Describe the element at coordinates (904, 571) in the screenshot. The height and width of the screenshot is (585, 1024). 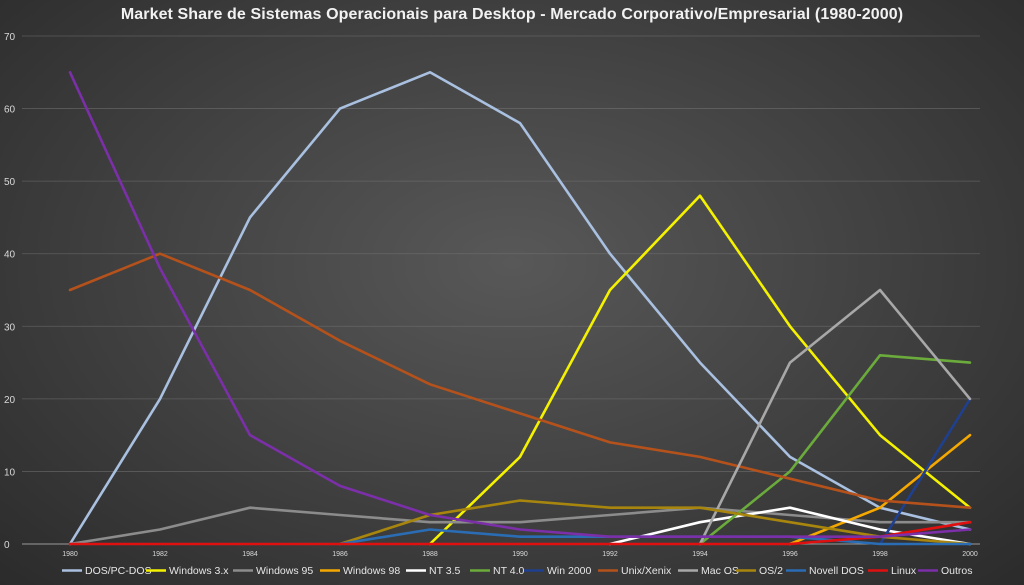
I see `legend-label: Linux` at that location.